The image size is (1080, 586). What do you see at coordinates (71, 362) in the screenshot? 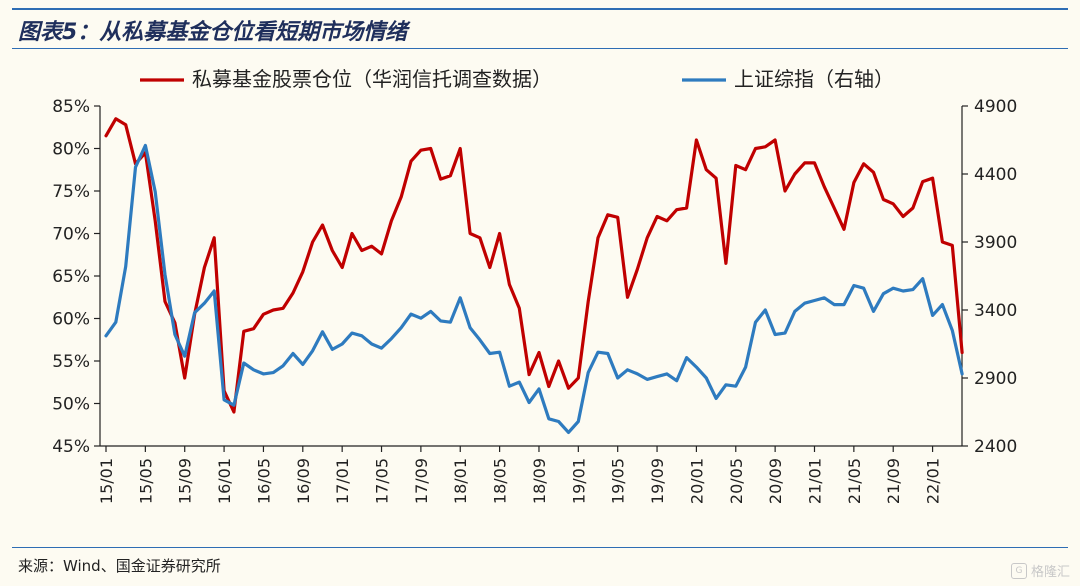
I see `left-axis-tick-label: 55%` at bounding box center [71, 362].